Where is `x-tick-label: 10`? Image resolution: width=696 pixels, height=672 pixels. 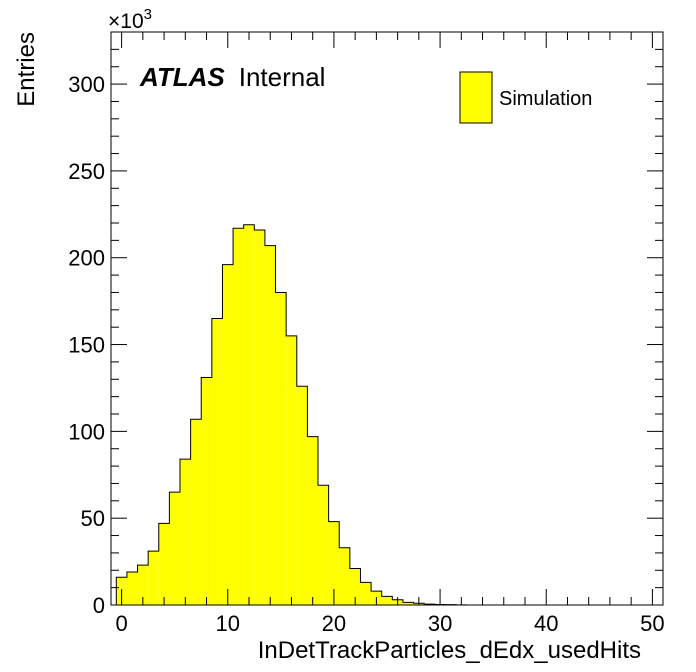 x-tick-label: 10 is located at coordinates (228, 623).